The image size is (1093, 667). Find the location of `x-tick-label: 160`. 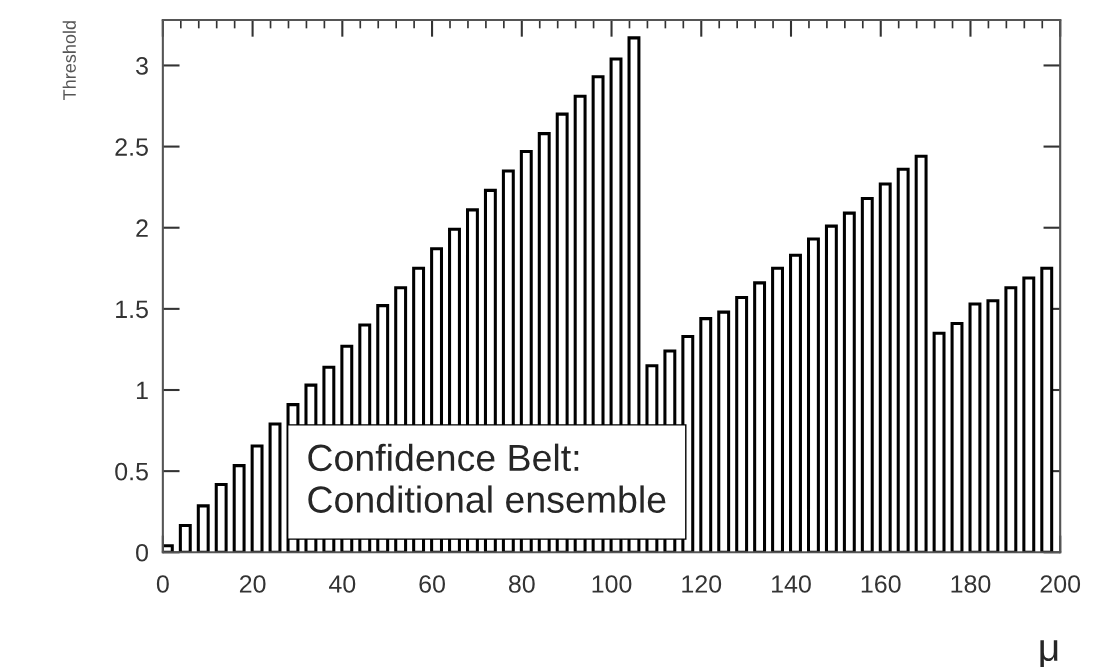

x-tick-label: 160 is located at coordinates (881, 584).